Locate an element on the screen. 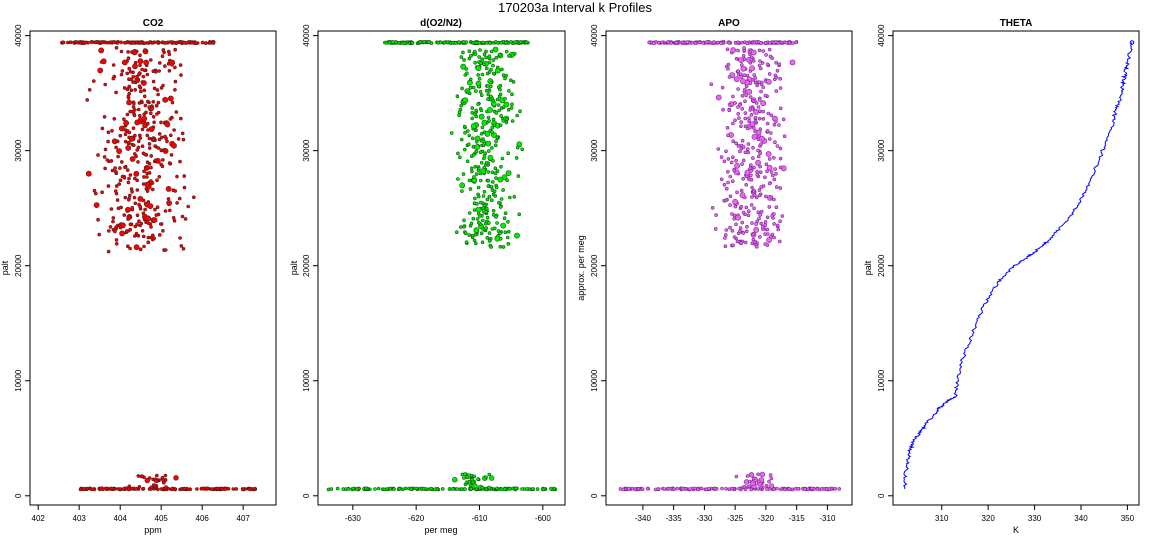 The height and width of the screenshot is (550, 1150). y-axis-label-do2n2: palt is located at coordinates (294, 267).